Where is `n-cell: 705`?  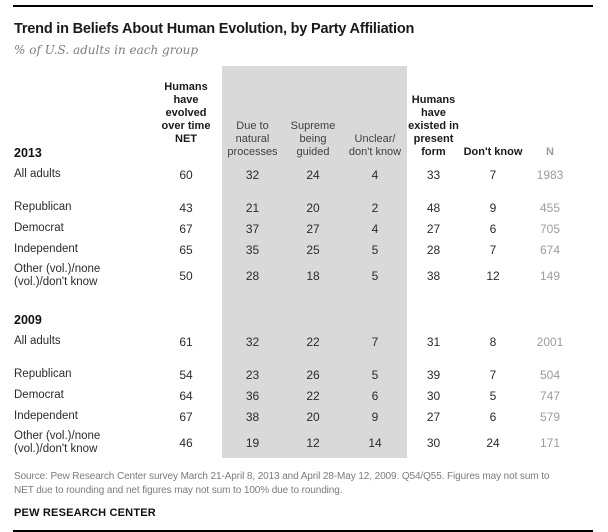 n-cell: 705 is located at coordinates (550, 228).